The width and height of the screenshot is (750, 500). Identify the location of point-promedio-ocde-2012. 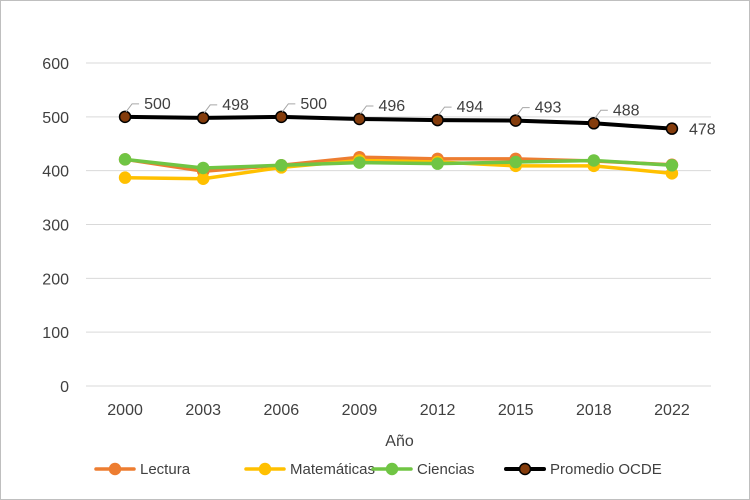
(437, 120).